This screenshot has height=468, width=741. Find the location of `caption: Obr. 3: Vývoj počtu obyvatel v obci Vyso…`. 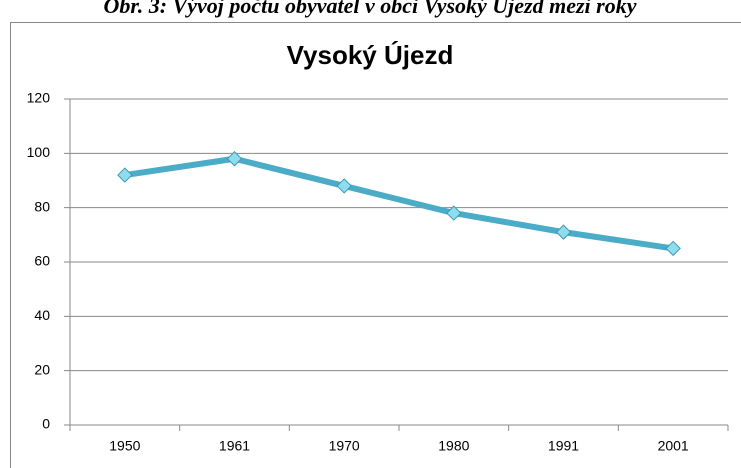

caption: Obr. 3: Vývoj počtu obyvatel v obci Vyso… is located at coordinates (370, 9).